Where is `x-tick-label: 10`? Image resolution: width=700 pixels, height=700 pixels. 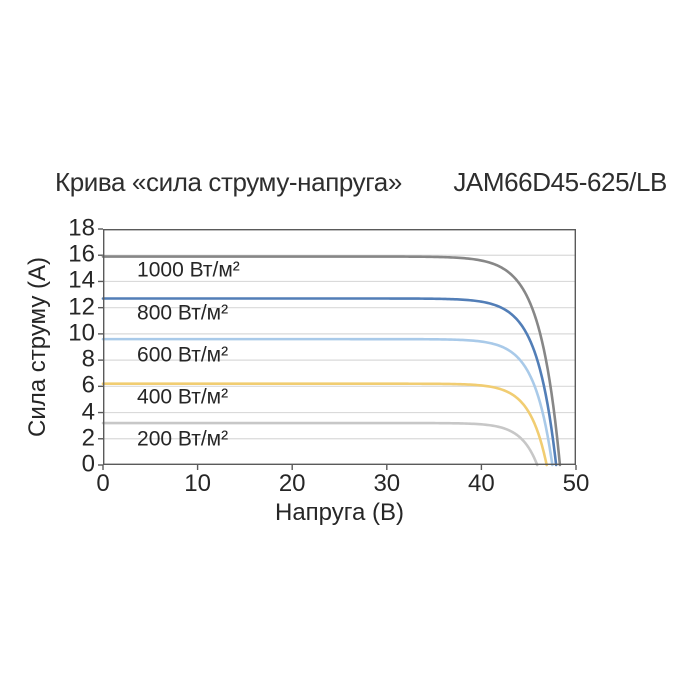 x-tick-label: 10 is located at coordinates (197, 483).